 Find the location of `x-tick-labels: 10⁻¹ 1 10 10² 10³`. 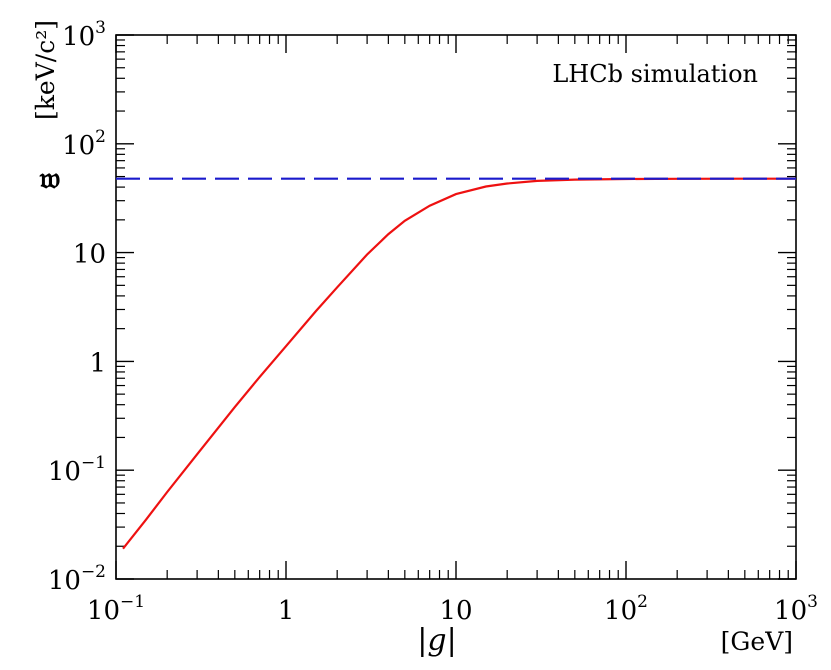

x-tick-labels: 10⁻¹ 1 10 10² 10³ is located at coordinates (452, 609).